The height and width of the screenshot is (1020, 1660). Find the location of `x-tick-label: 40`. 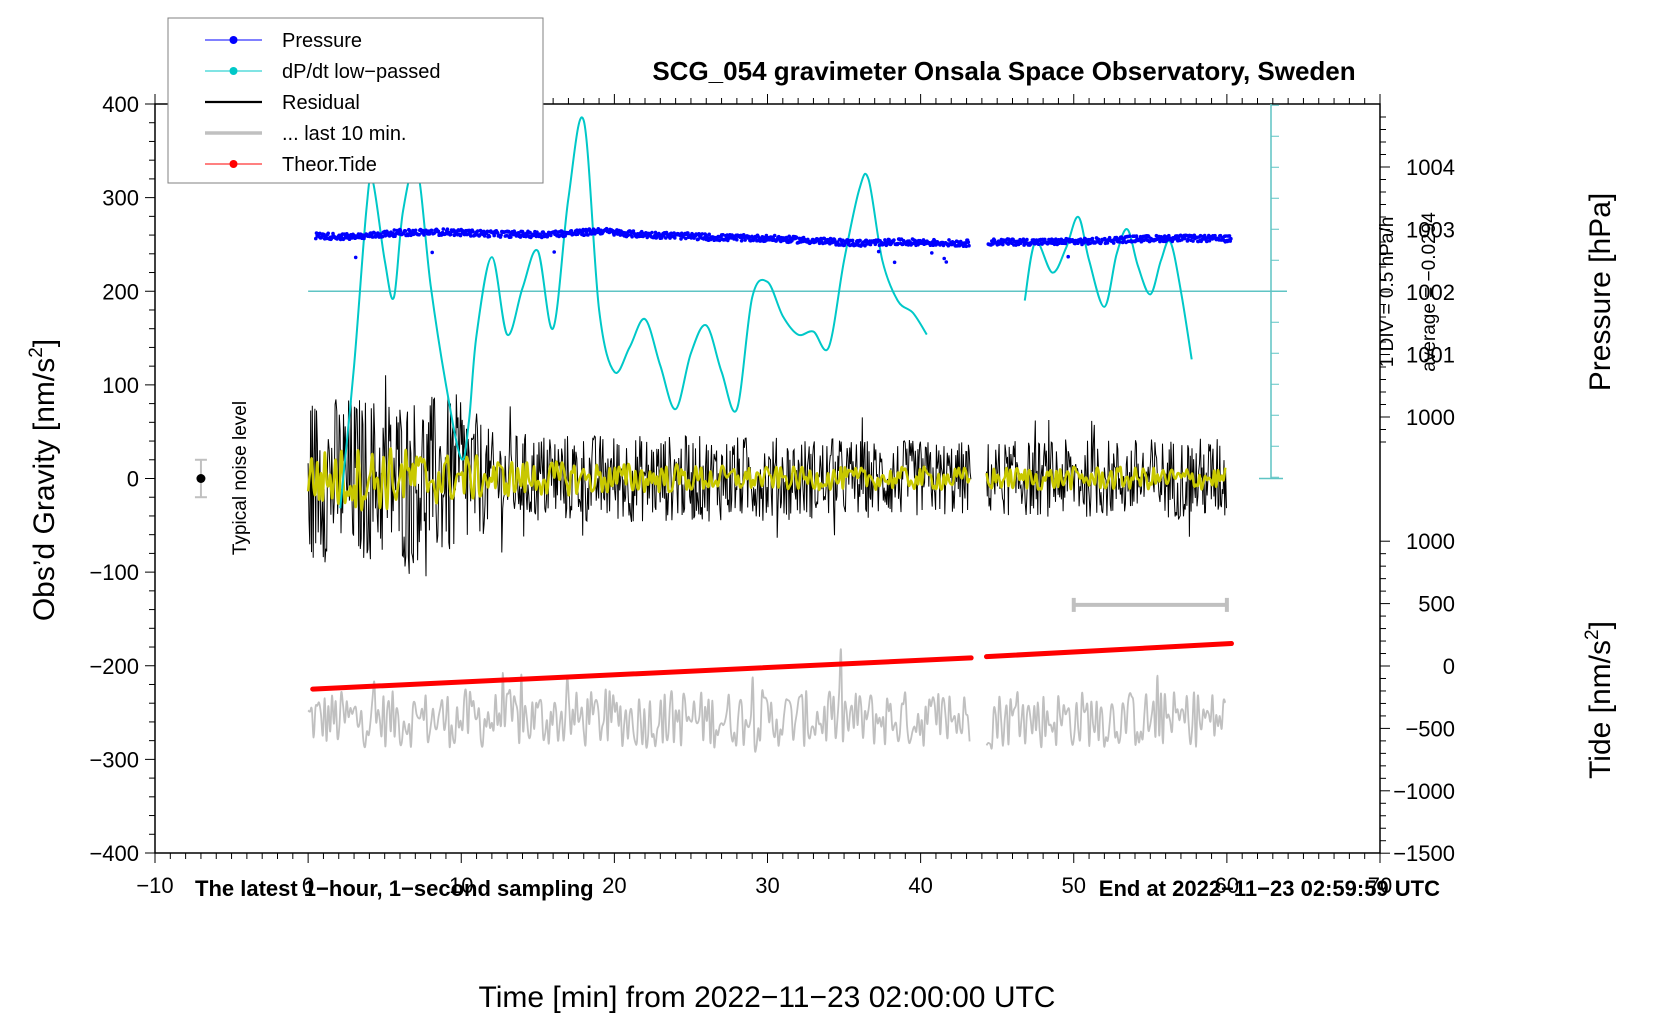

x-tick-label: 40 is located at coordinates (920, 885).